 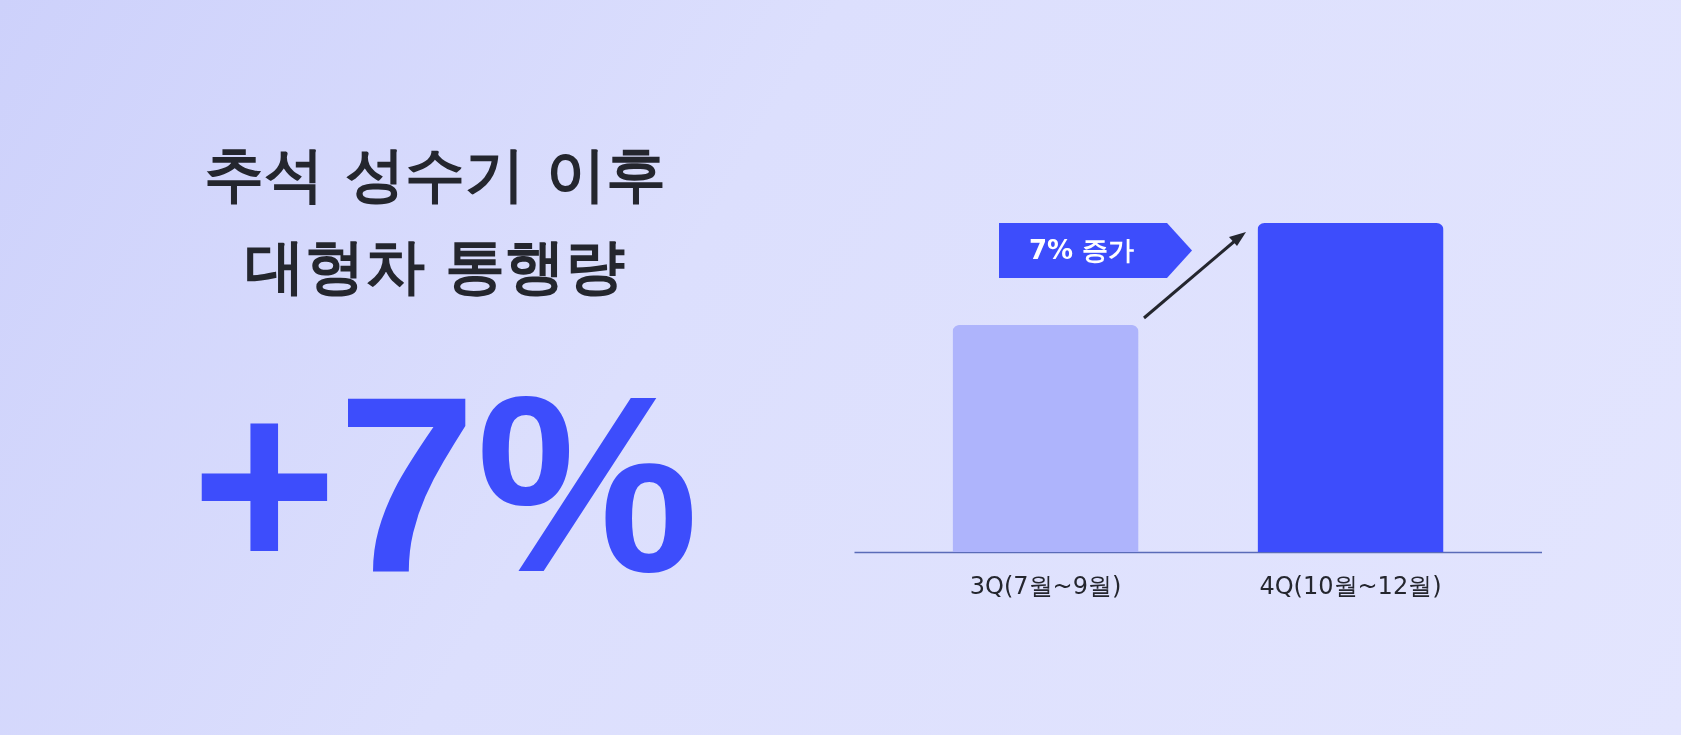 I want to click on x-tick-label: 3Q(7월~9월), so click(x=1045, y=585).